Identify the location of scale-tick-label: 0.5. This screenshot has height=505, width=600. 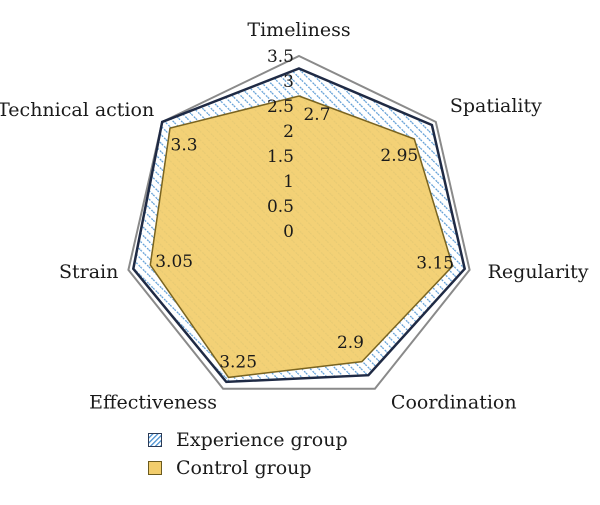
(280, 207).